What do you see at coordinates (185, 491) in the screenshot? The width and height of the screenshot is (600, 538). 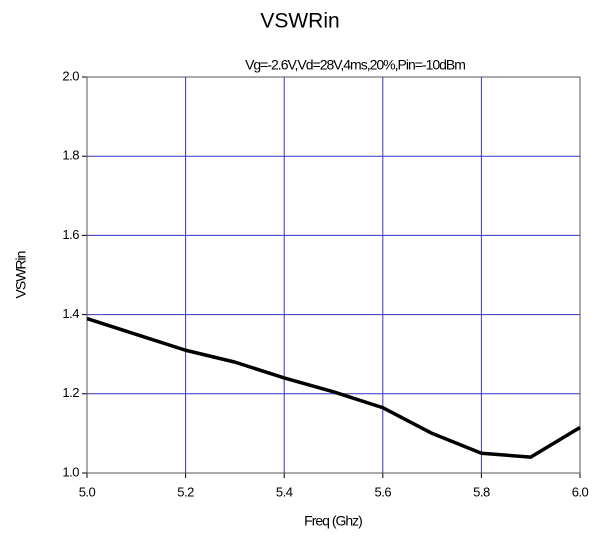 I see `x-tick-label: 5.2` at bounding box center [185, 491].